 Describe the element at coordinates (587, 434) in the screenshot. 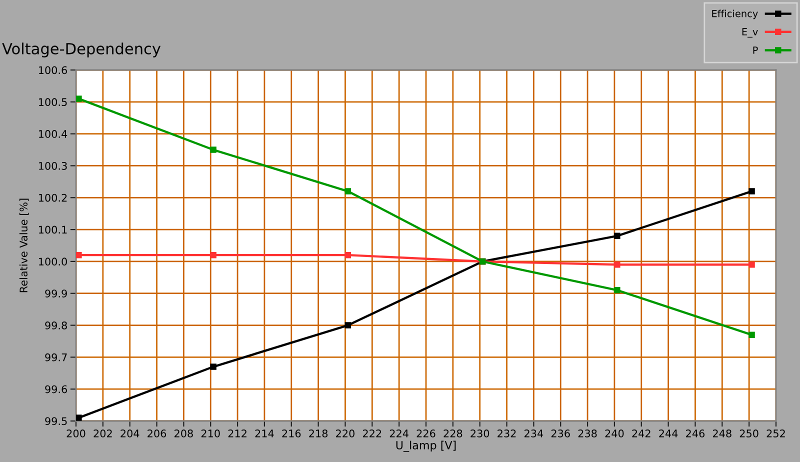

I see `x-tick-label: 238` at that location.